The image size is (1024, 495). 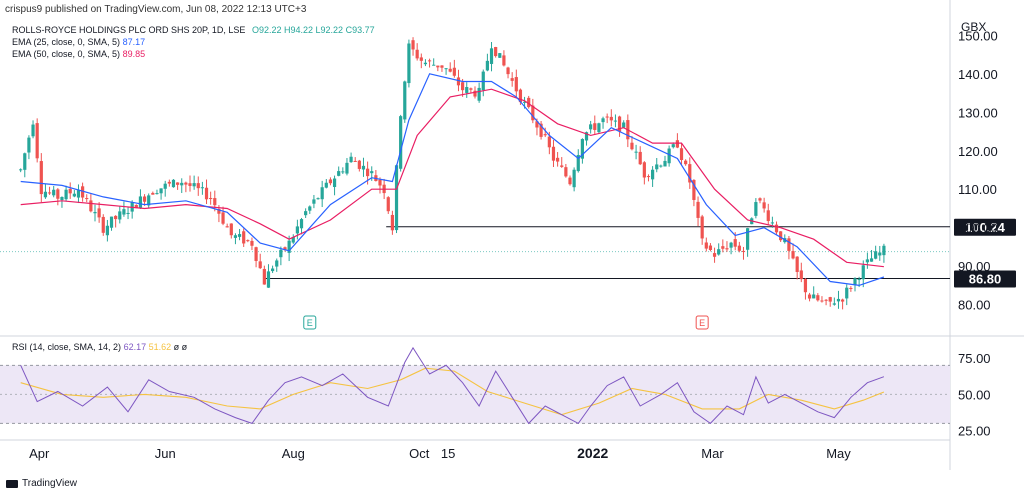 I want to click on time-tick-label: Oct, so click(x=419, y=453).